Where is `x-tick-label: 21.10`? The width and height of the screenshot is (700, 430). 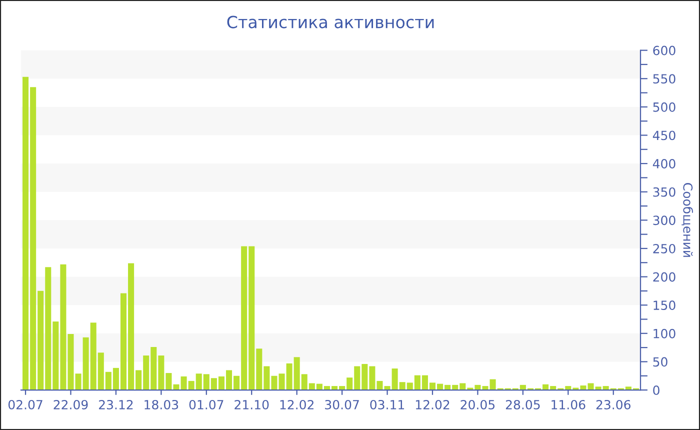
x-tick-label: 21.10 is located at coordinates (251, 405).